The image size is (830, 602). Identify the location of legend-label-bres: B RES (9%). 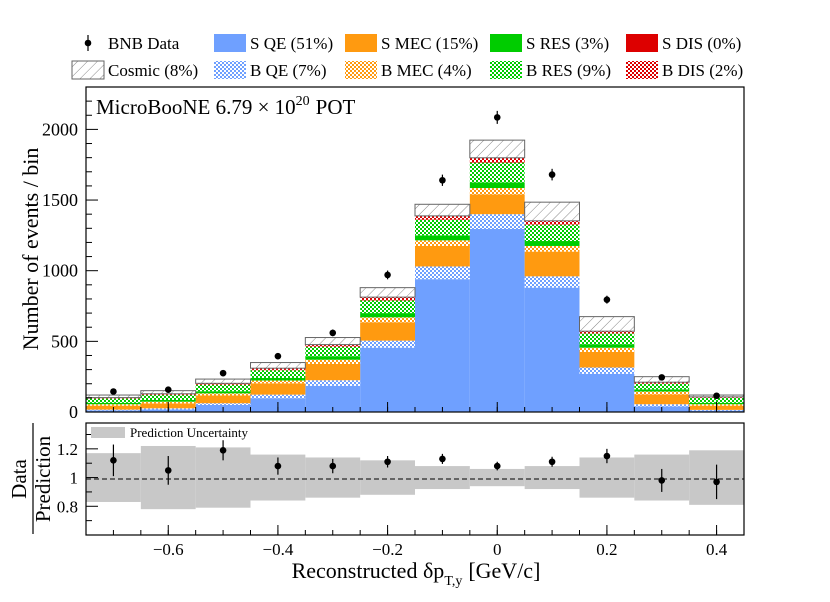
(568, 70).